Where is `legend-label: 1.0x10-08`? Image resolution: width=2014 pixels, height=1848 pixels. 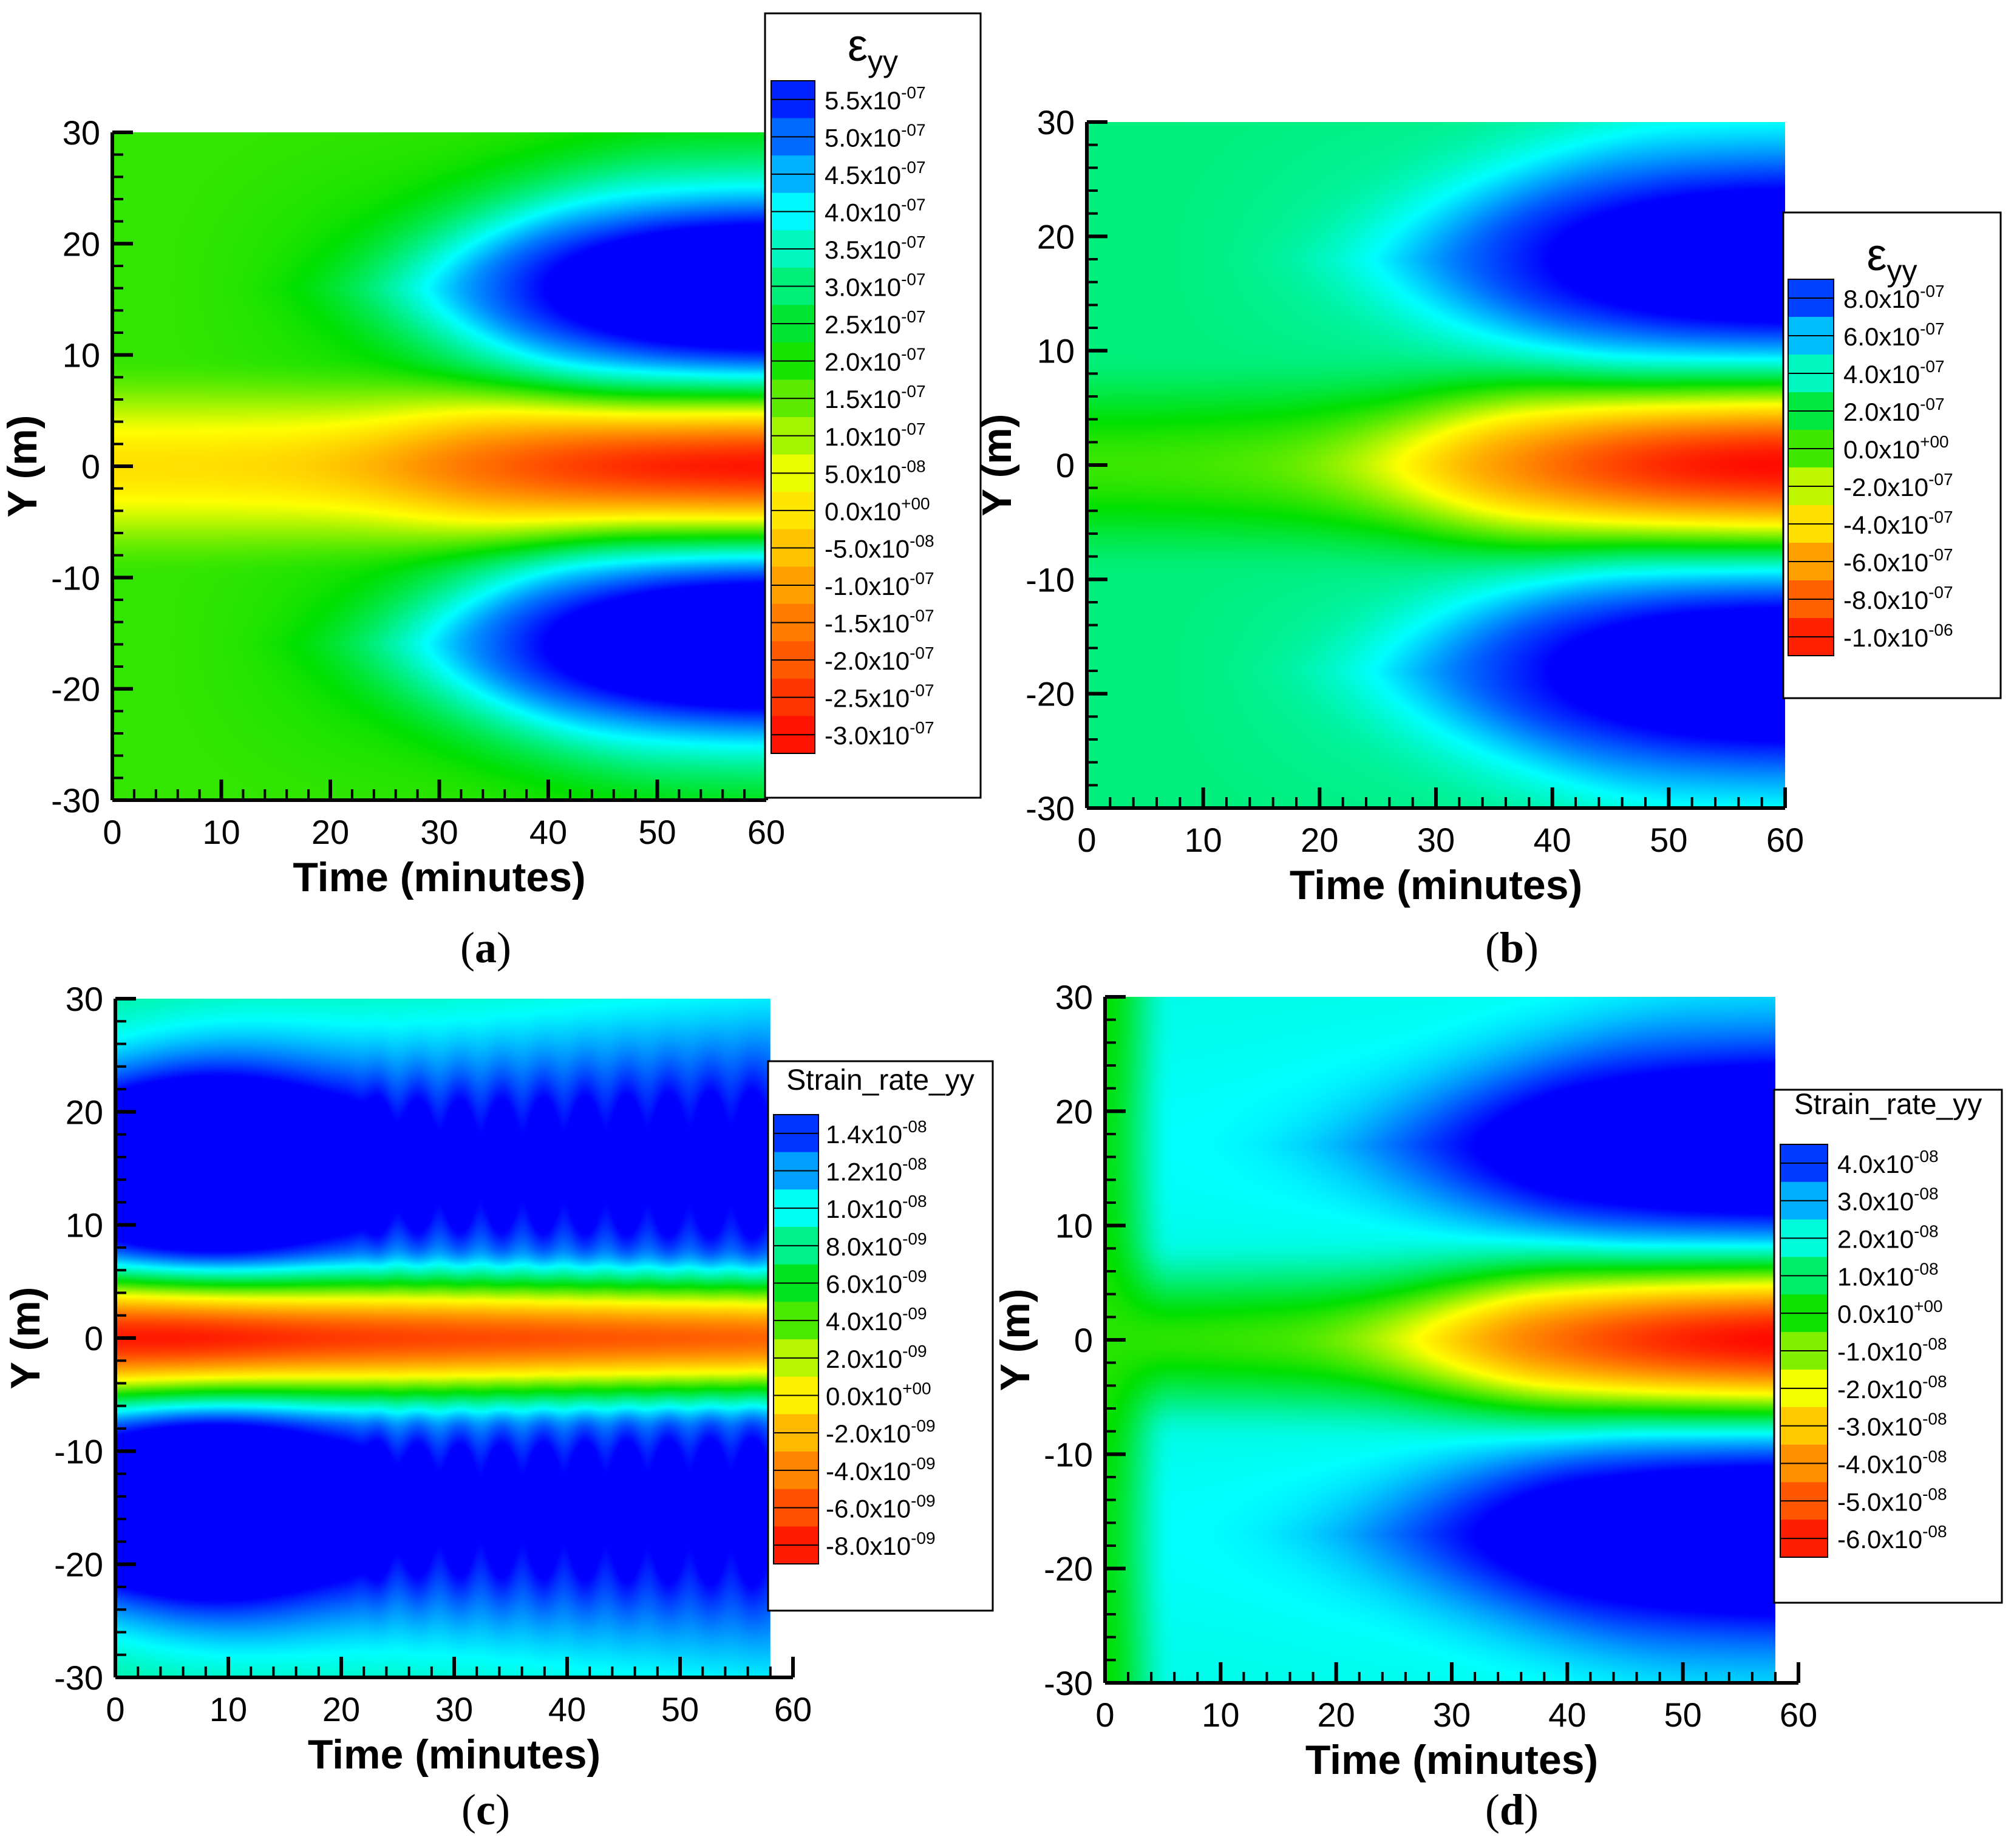 legend-label: 1.0x10-08 is located at coordinates (1888, 1275).